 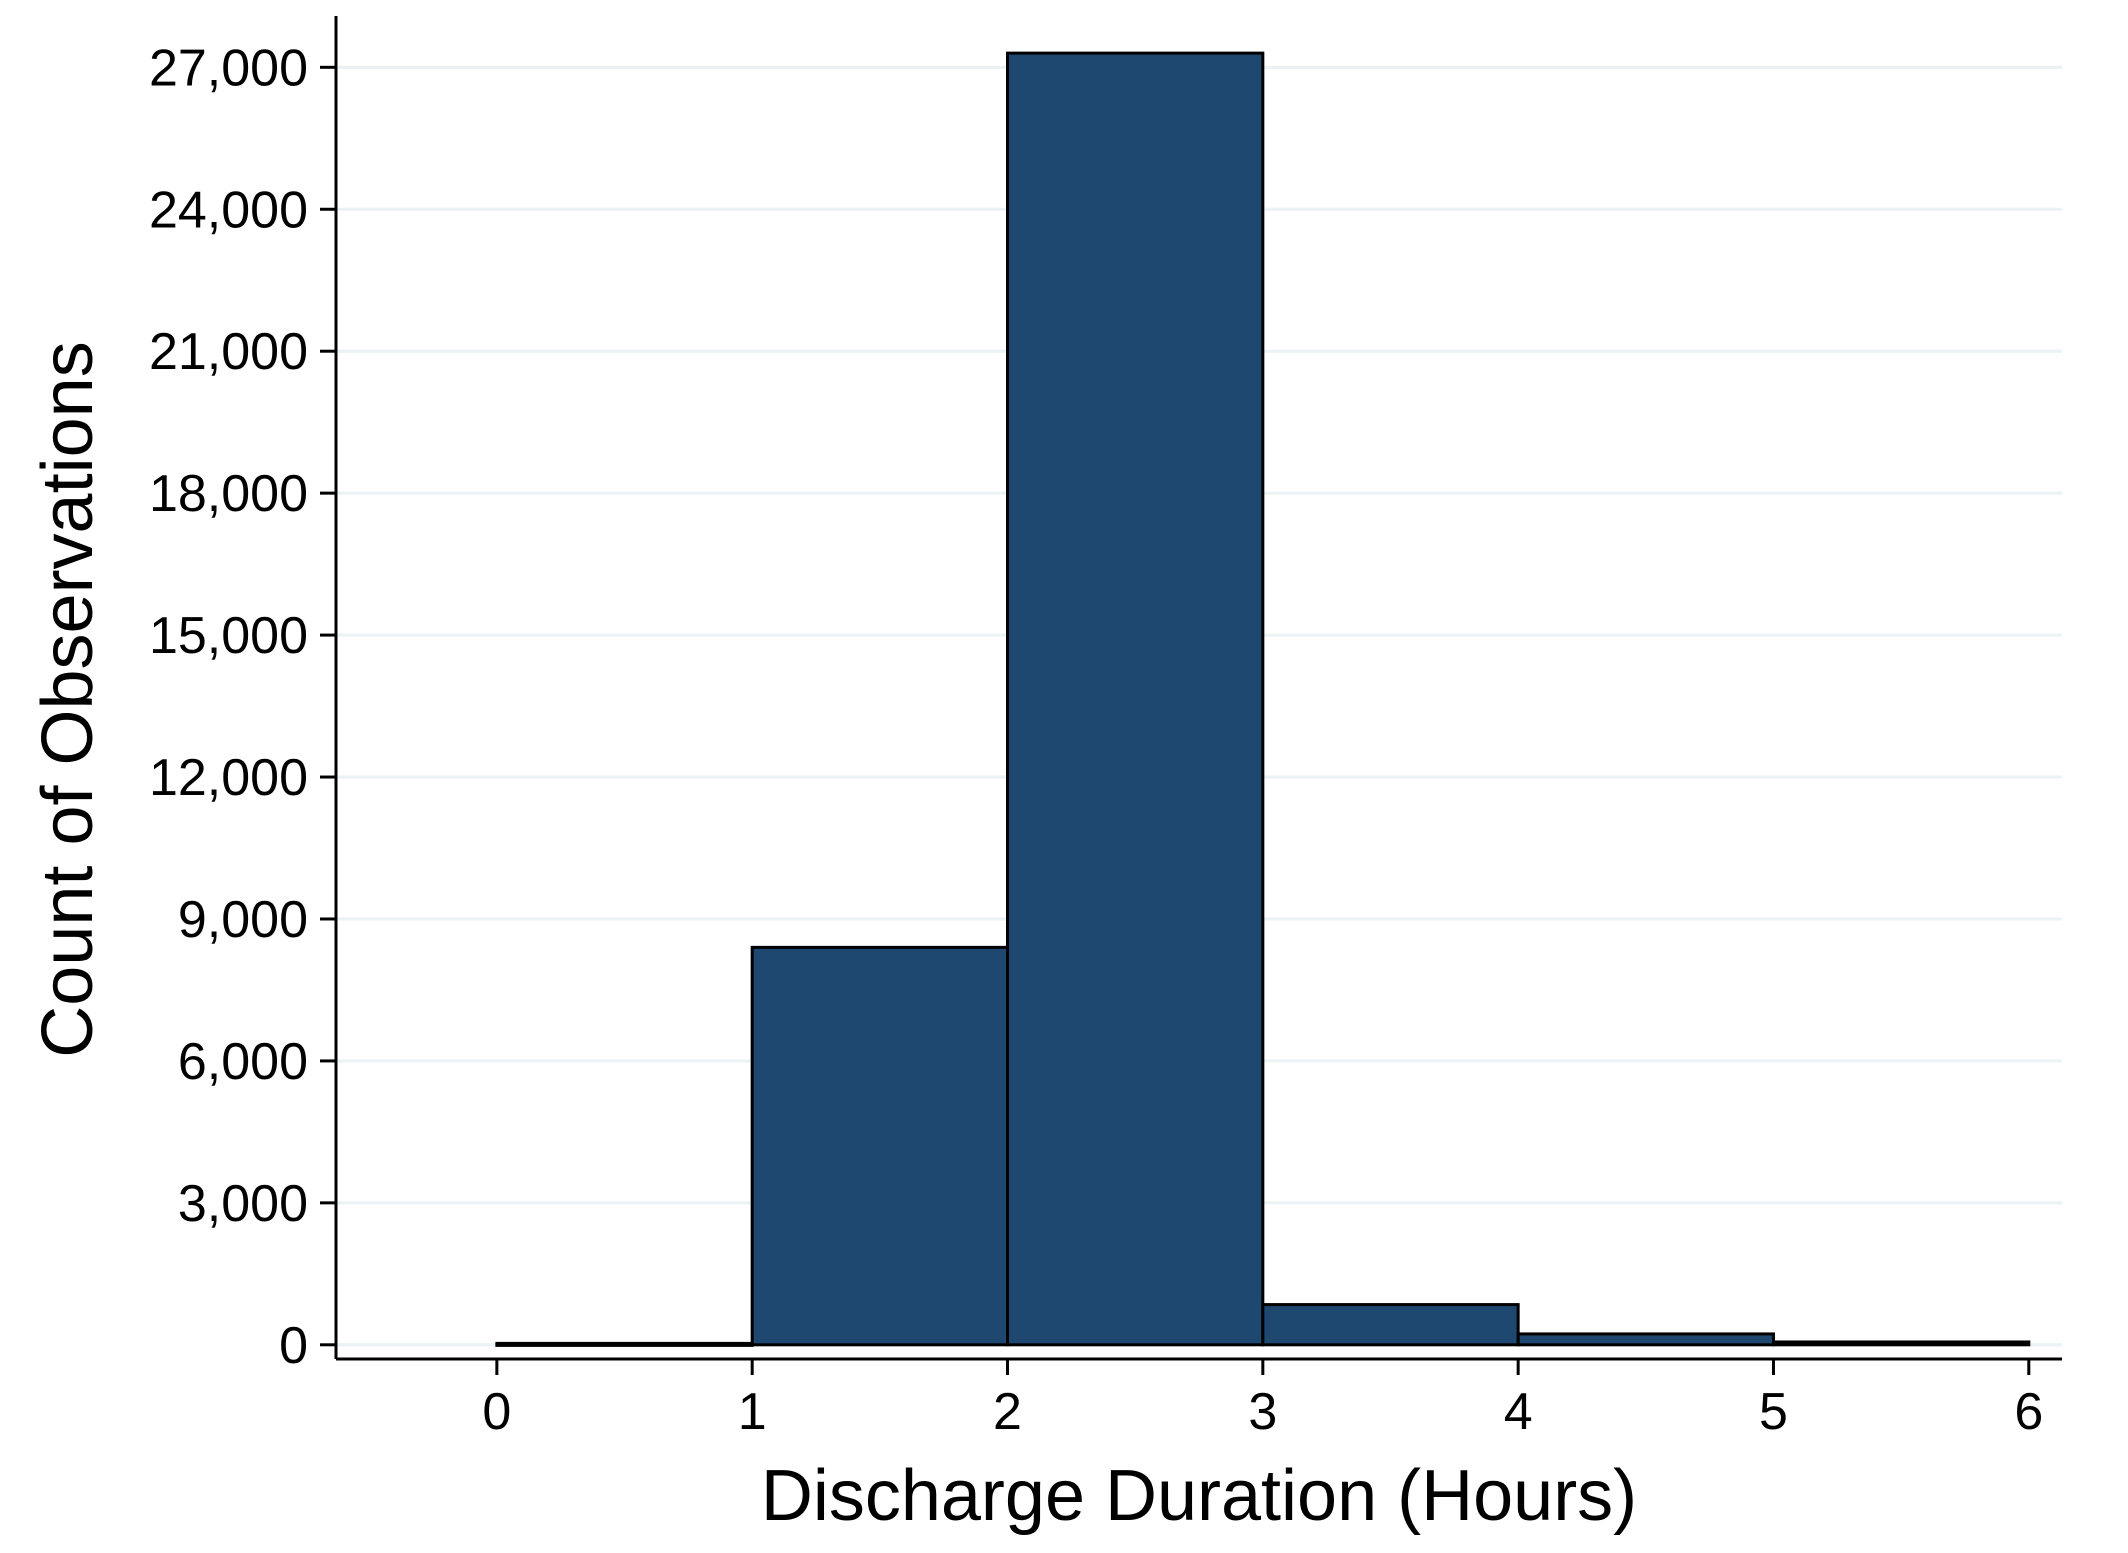 What do you see at coordinates (228, 352) in the screenshot?
I see `y-tick-label-7: 21,000` at bounding box center [228, 352].